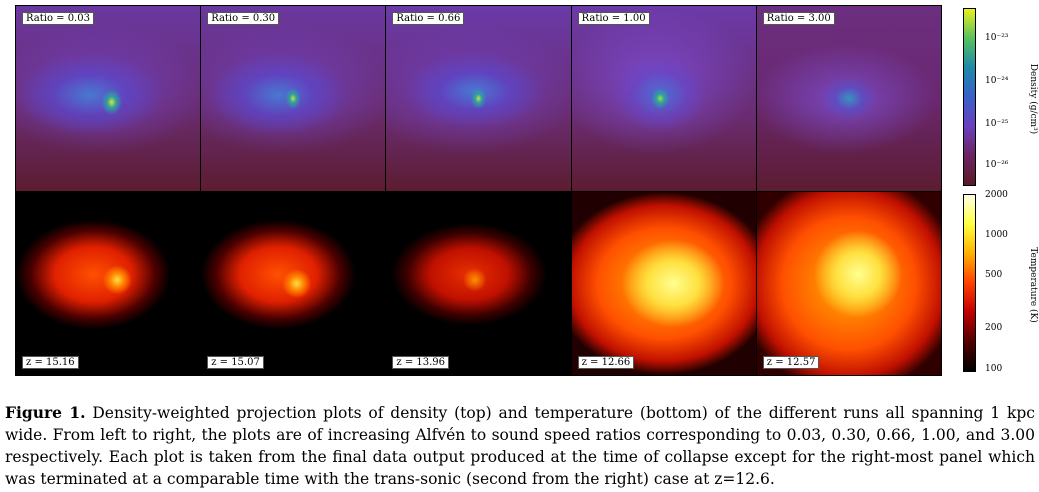  I want to click on temperature-panel-1: z = 15.16, so click(108, 283).